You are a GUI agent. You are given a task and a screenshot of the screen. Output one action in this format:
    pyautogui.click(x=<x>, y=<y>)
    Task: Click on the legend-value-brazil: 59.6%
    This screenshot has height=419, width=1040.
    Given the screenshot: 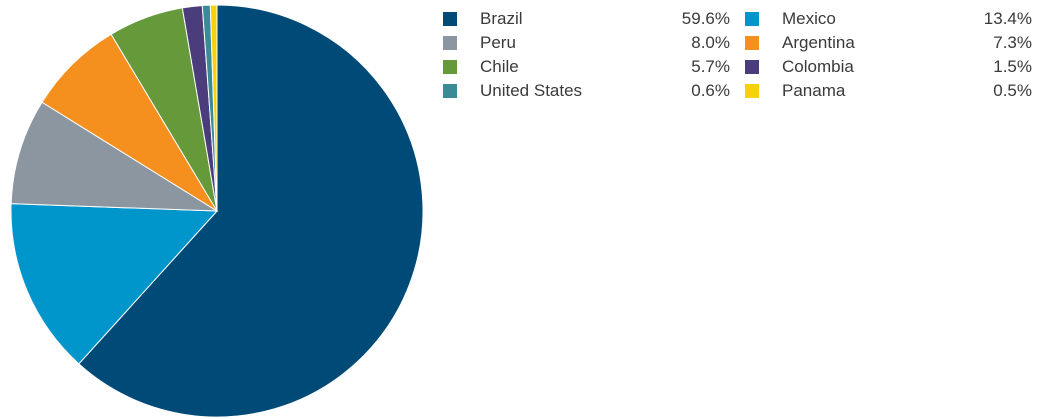 What is the action you would take?
    pyautogui.click(x=705, y=18)
    